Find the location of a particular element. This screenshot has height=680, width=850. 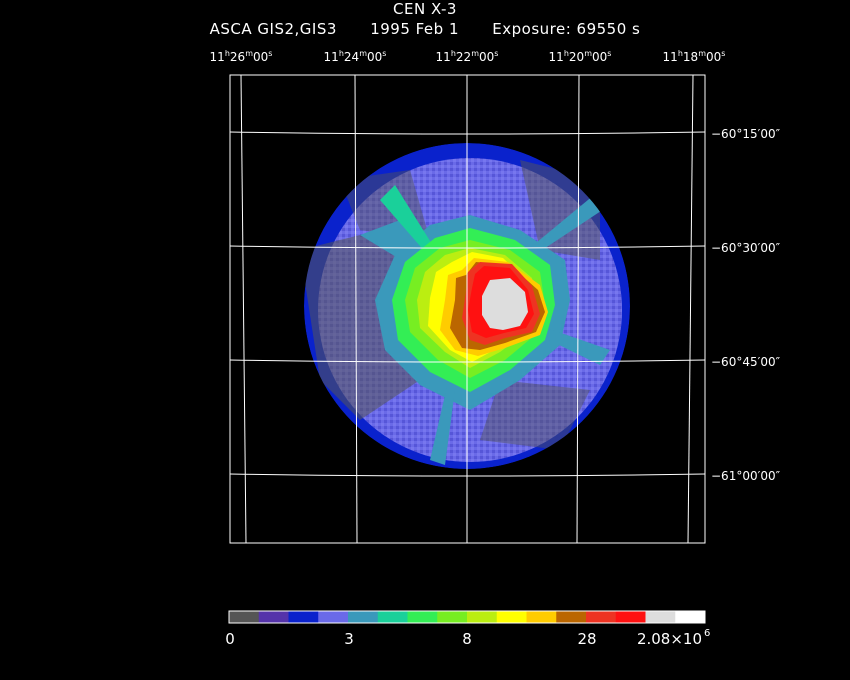

dec-tick-label: −61°00′00″ is located at coordinates (746, 476).